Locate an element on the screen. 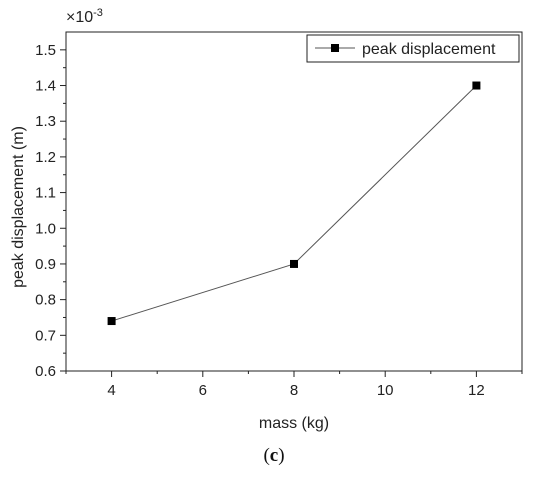  legend-marker is located at coordinates (335, 48).